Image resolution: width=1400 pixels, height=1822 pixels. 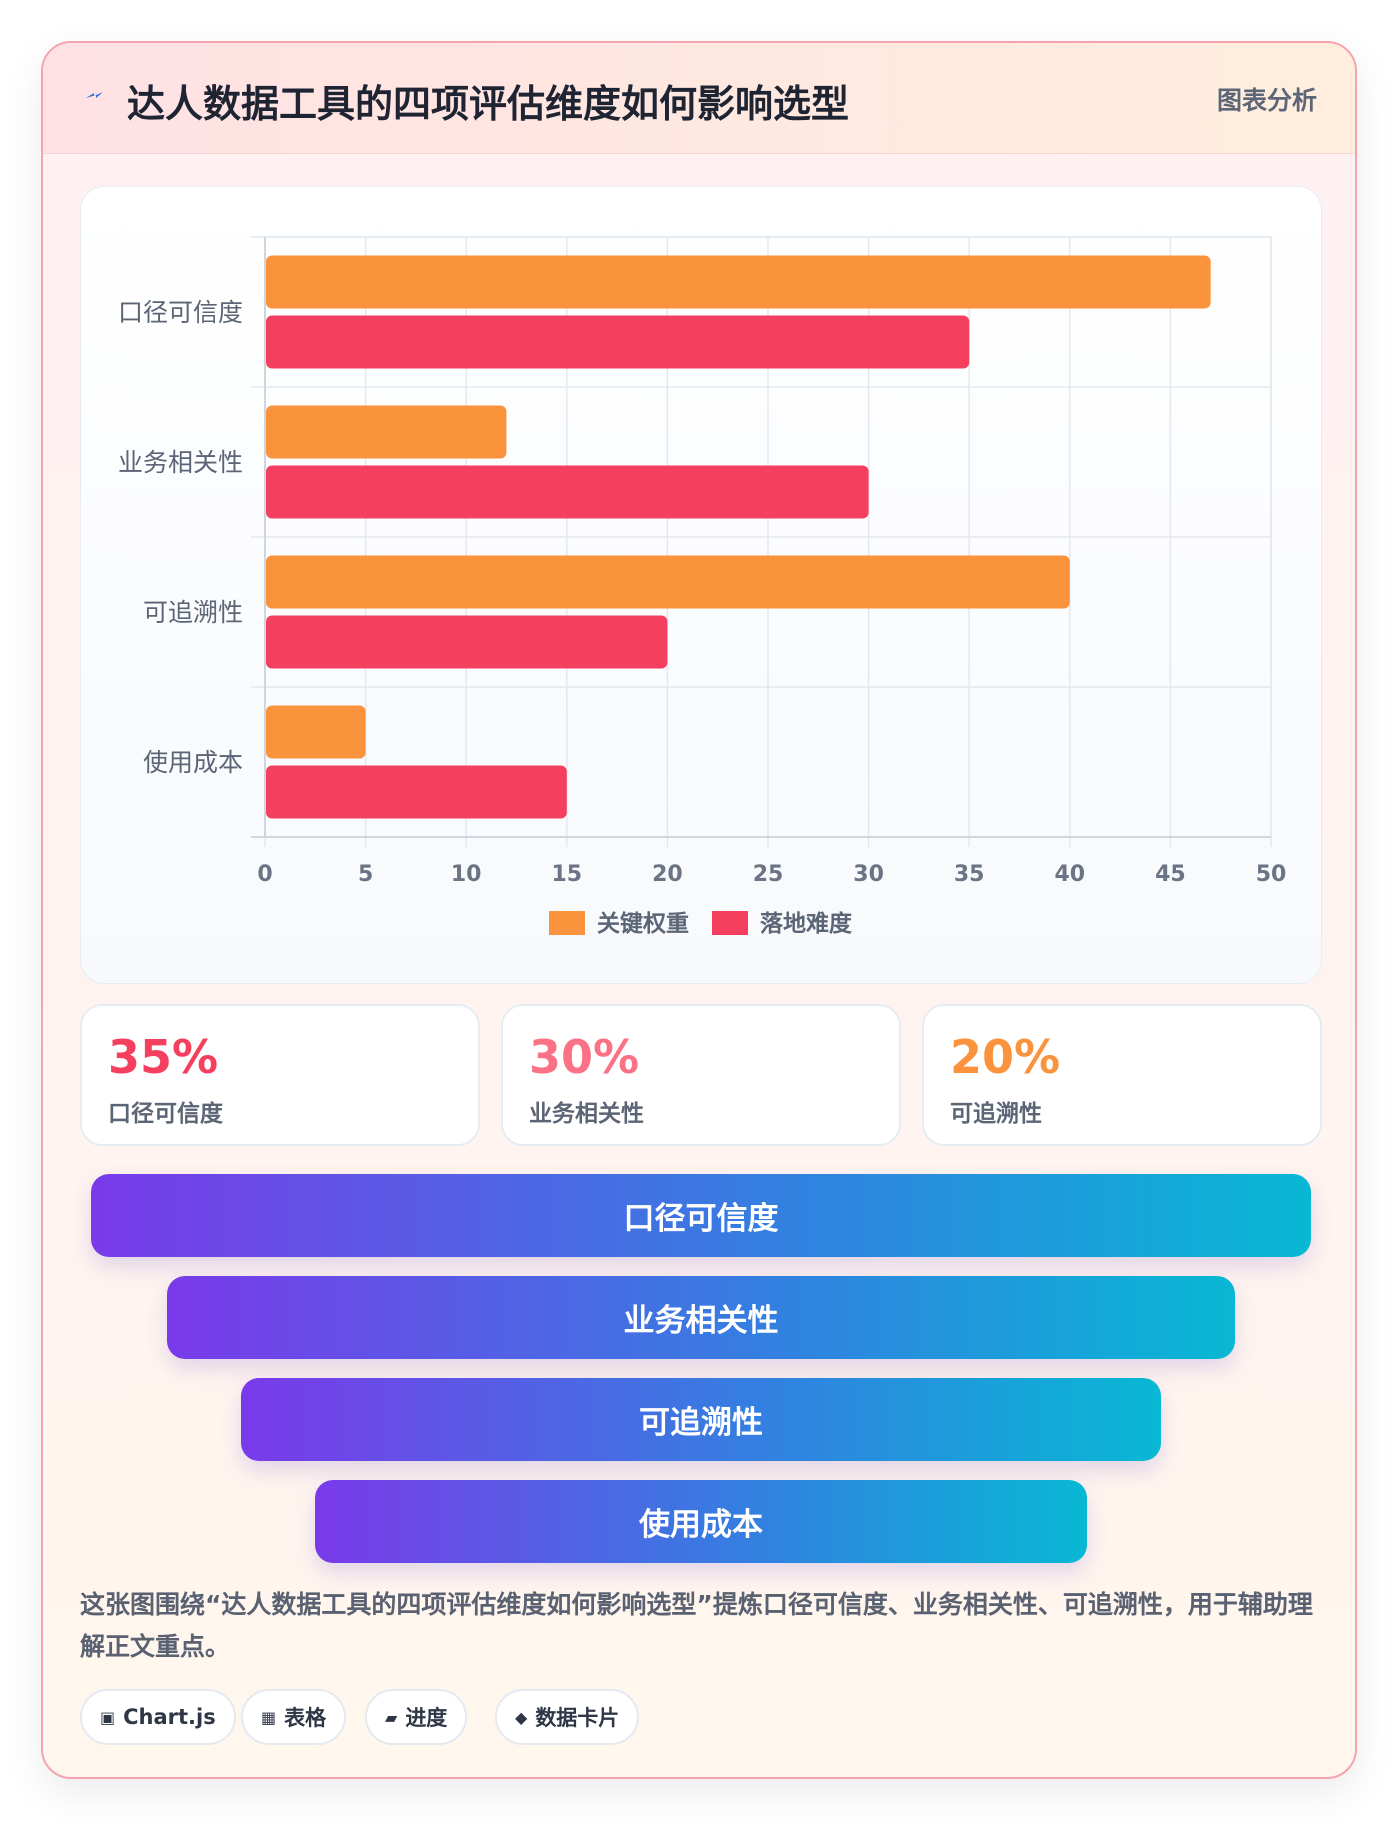 I want to click on x-tick-label: 45, so click(x=1170, y=874).